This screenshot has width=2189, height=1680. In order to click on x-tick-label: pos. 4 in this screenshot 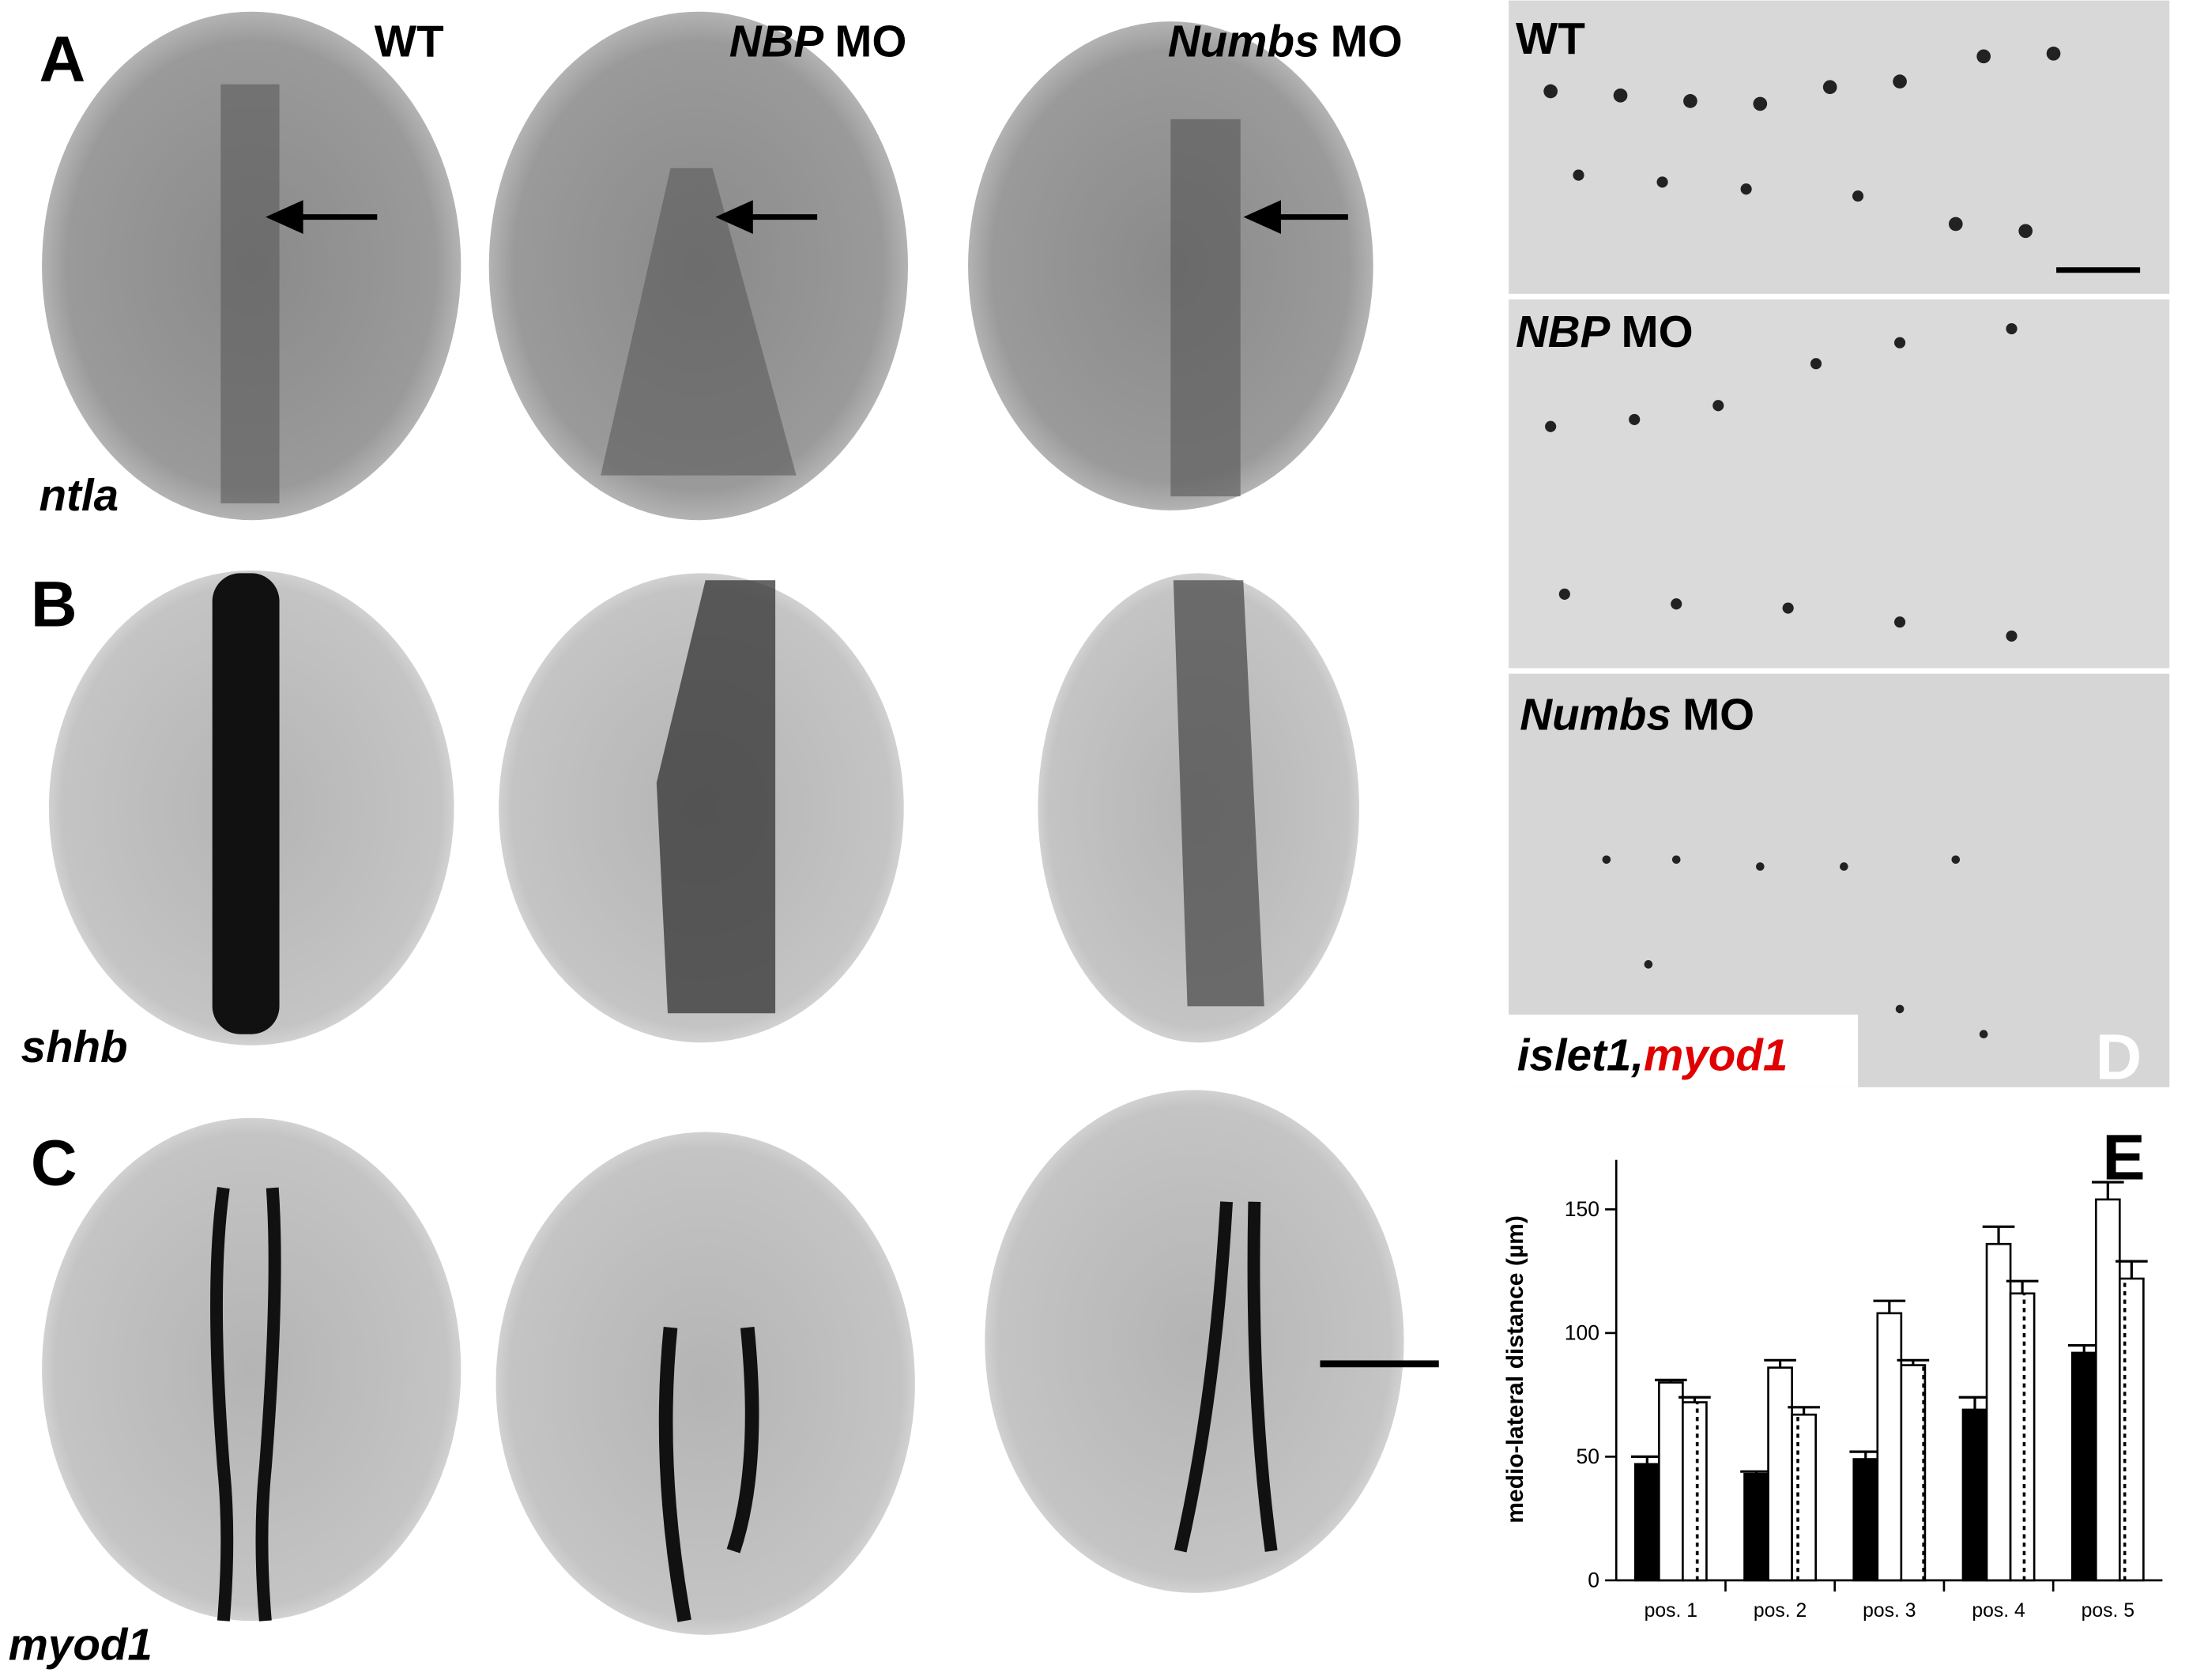, I will do `click(1998, 1611)`.